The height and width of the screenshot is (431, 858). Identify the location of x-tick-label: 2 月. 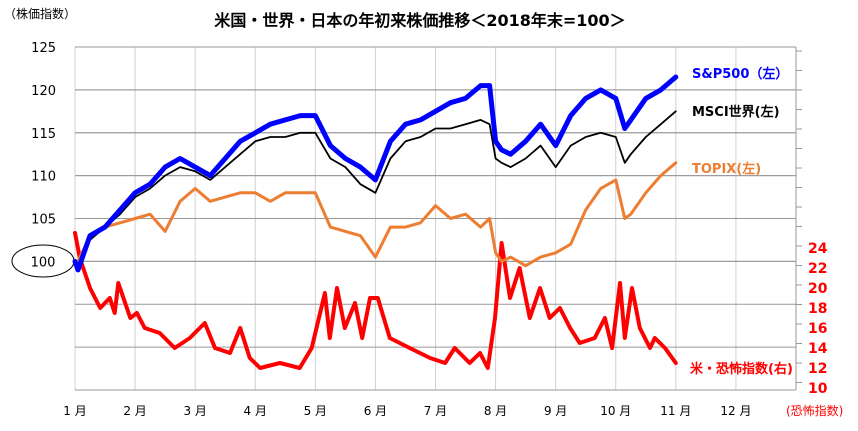
(134, 411).